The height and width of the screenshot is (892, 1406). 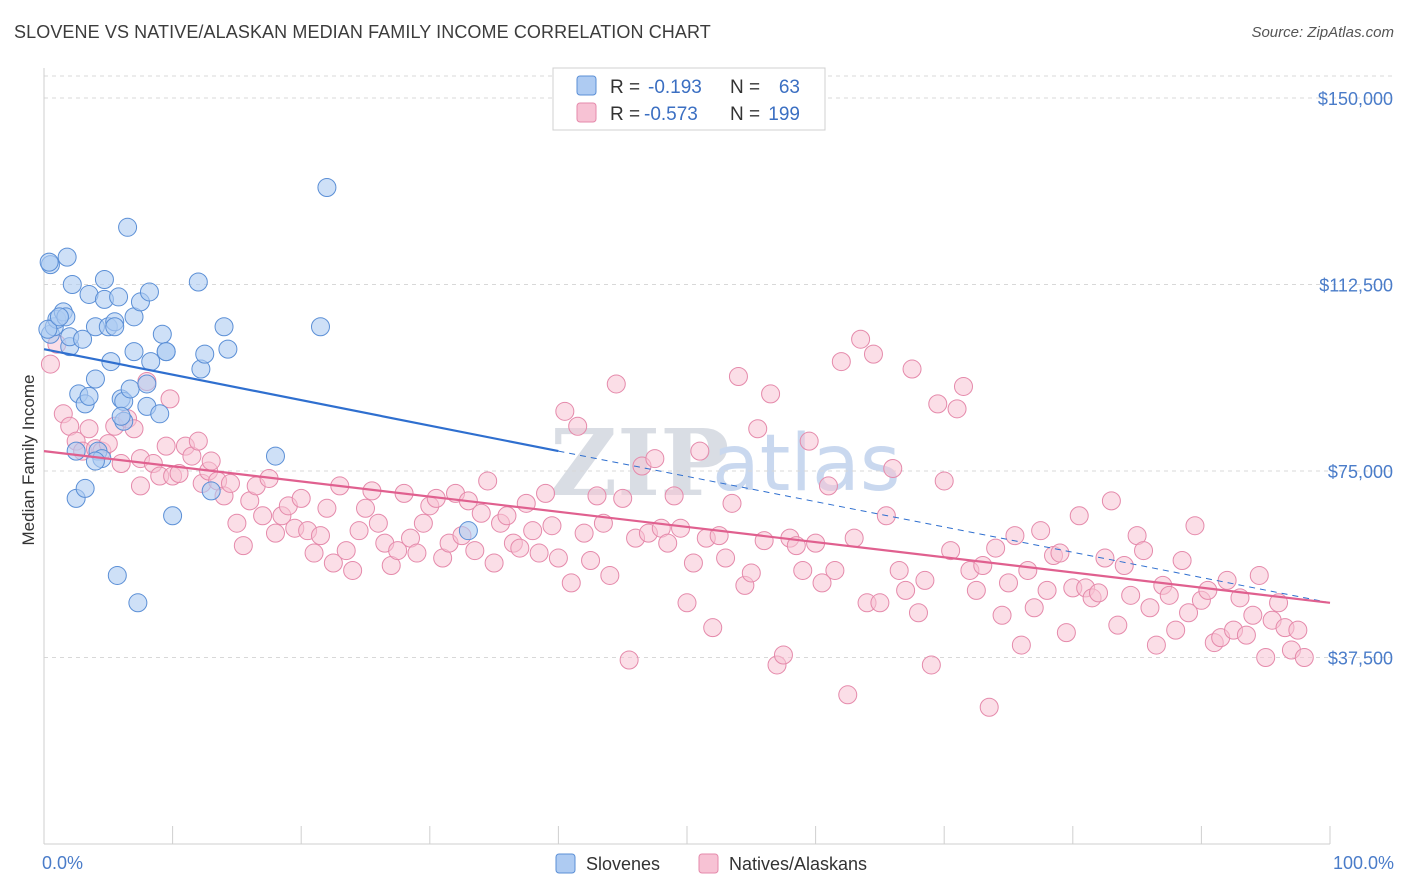 I want to click on x-tick-label-min: 0.0%, so click(x=62, y=863).